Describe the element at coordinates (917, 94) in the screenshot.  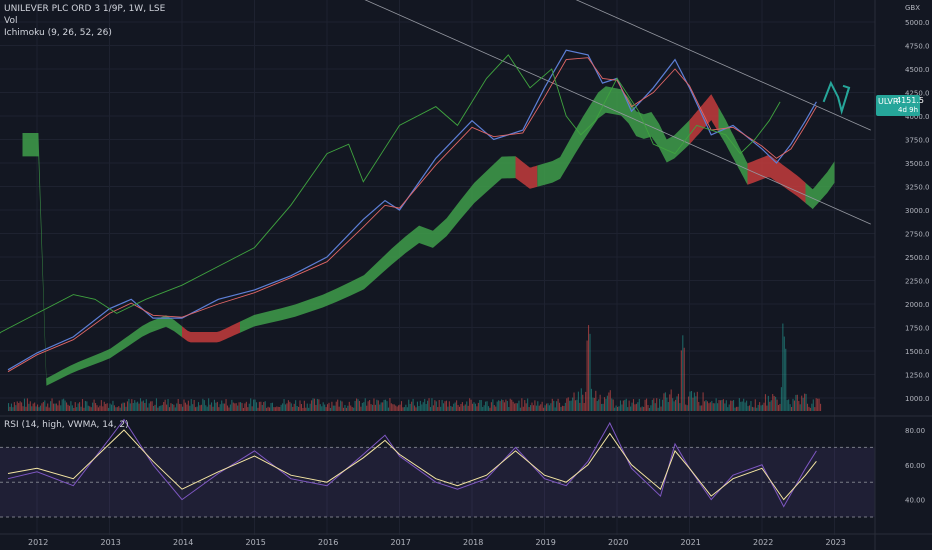
I see `price-tick-label: 4250.0` at that location.